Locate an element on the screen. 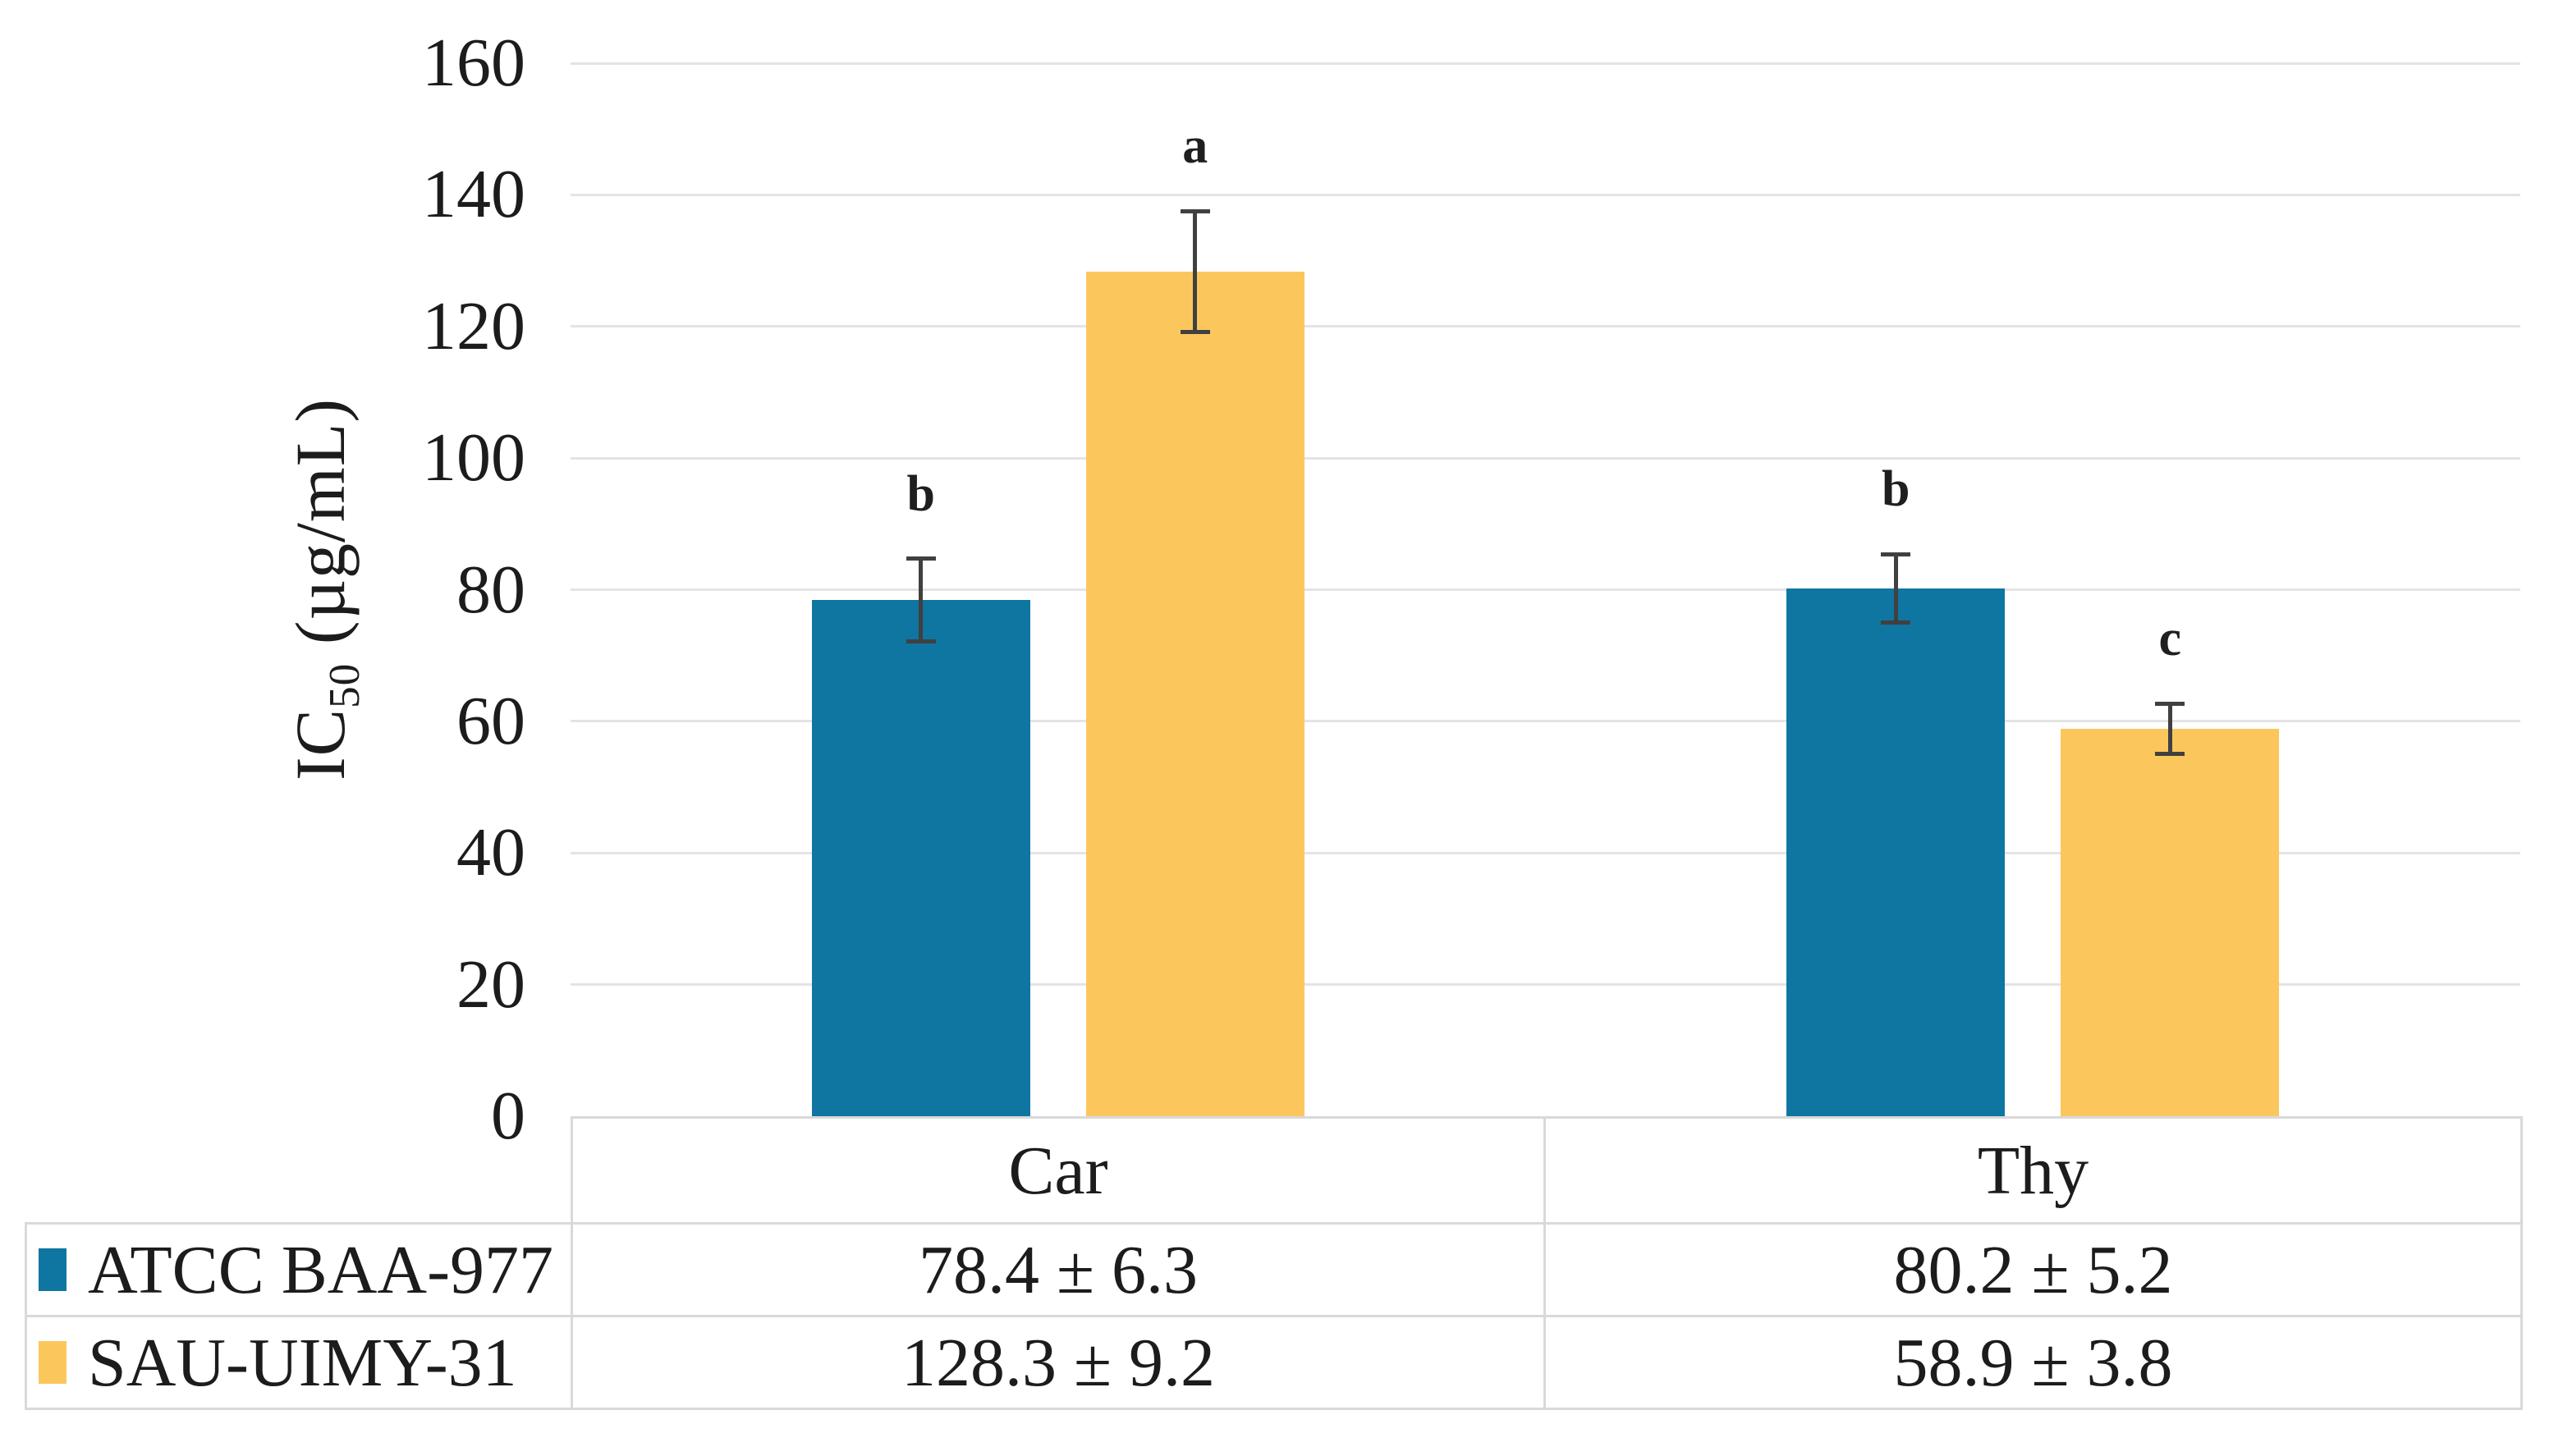 The width and height of the screenshot is (2554, 1456). bar-thy-series2 is located at coordinates (2170, 922).